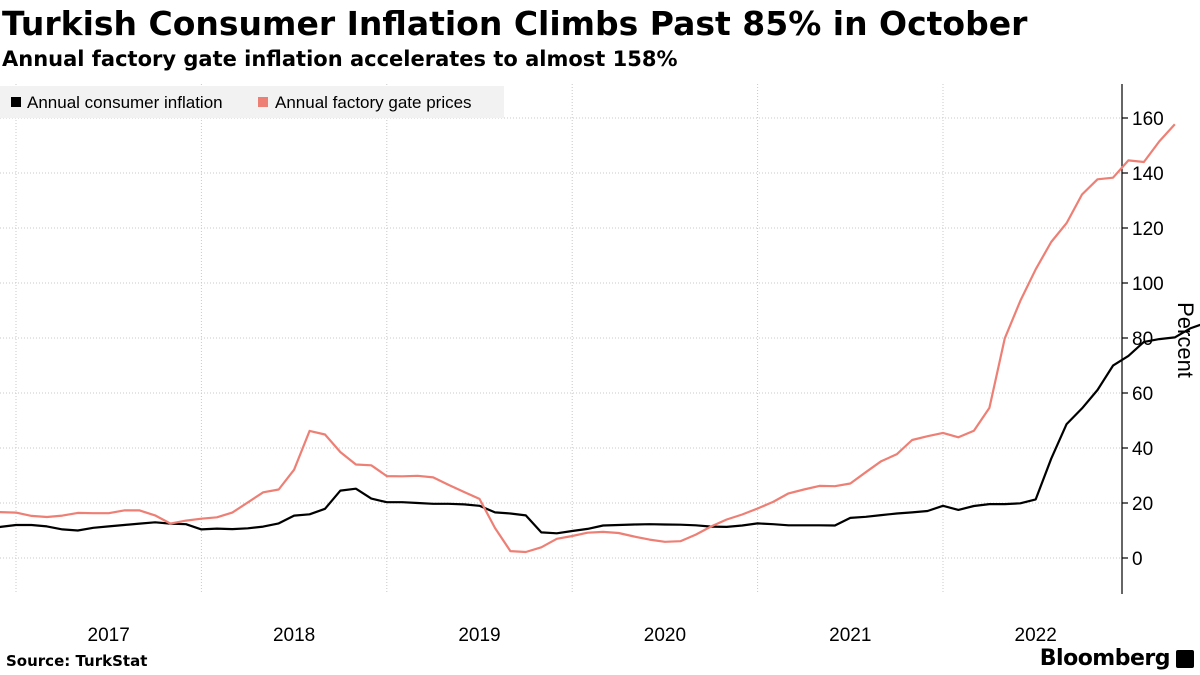 The height and width of the screenshot is (675, 1200). What do you see at coordinates (294, 635) in the screenshot?
I see `x-tick-label: 2018` at bounding box center [294, 635].